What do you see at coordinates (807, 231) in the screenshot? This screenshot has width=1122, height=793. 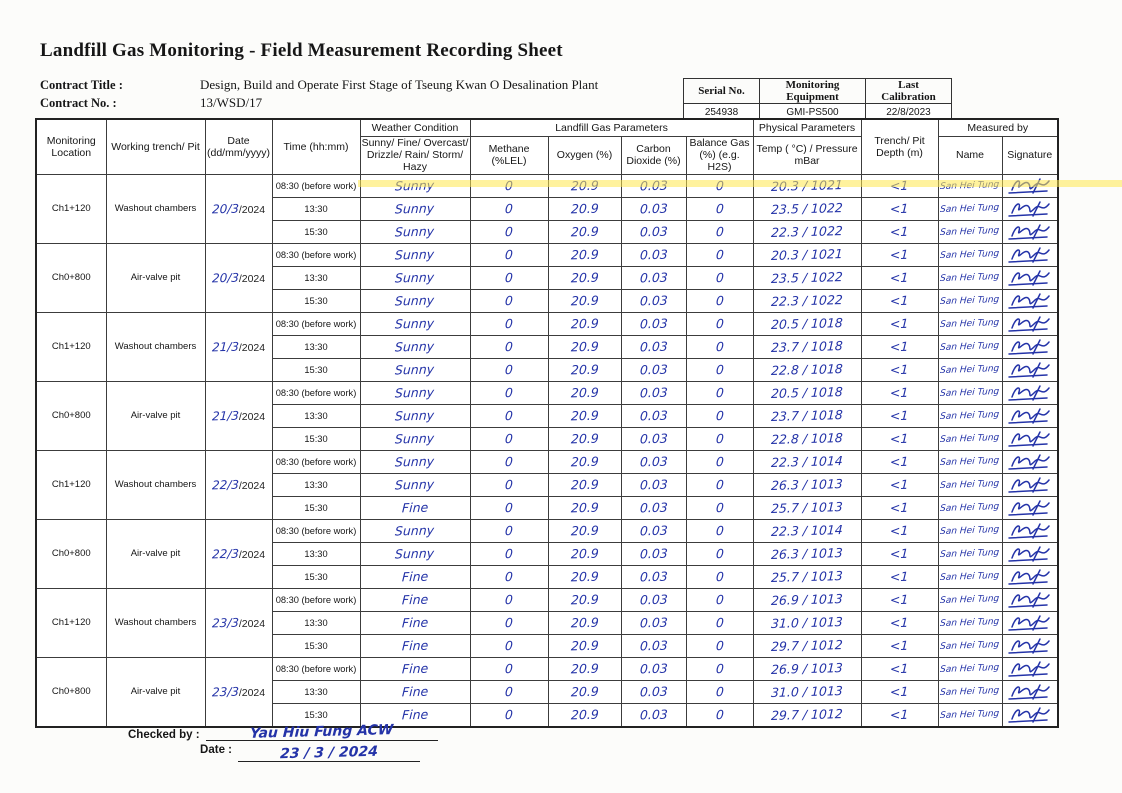 I see `cell-temp-pressure: 22.3 / 1022` at bounding box center [807, 231].